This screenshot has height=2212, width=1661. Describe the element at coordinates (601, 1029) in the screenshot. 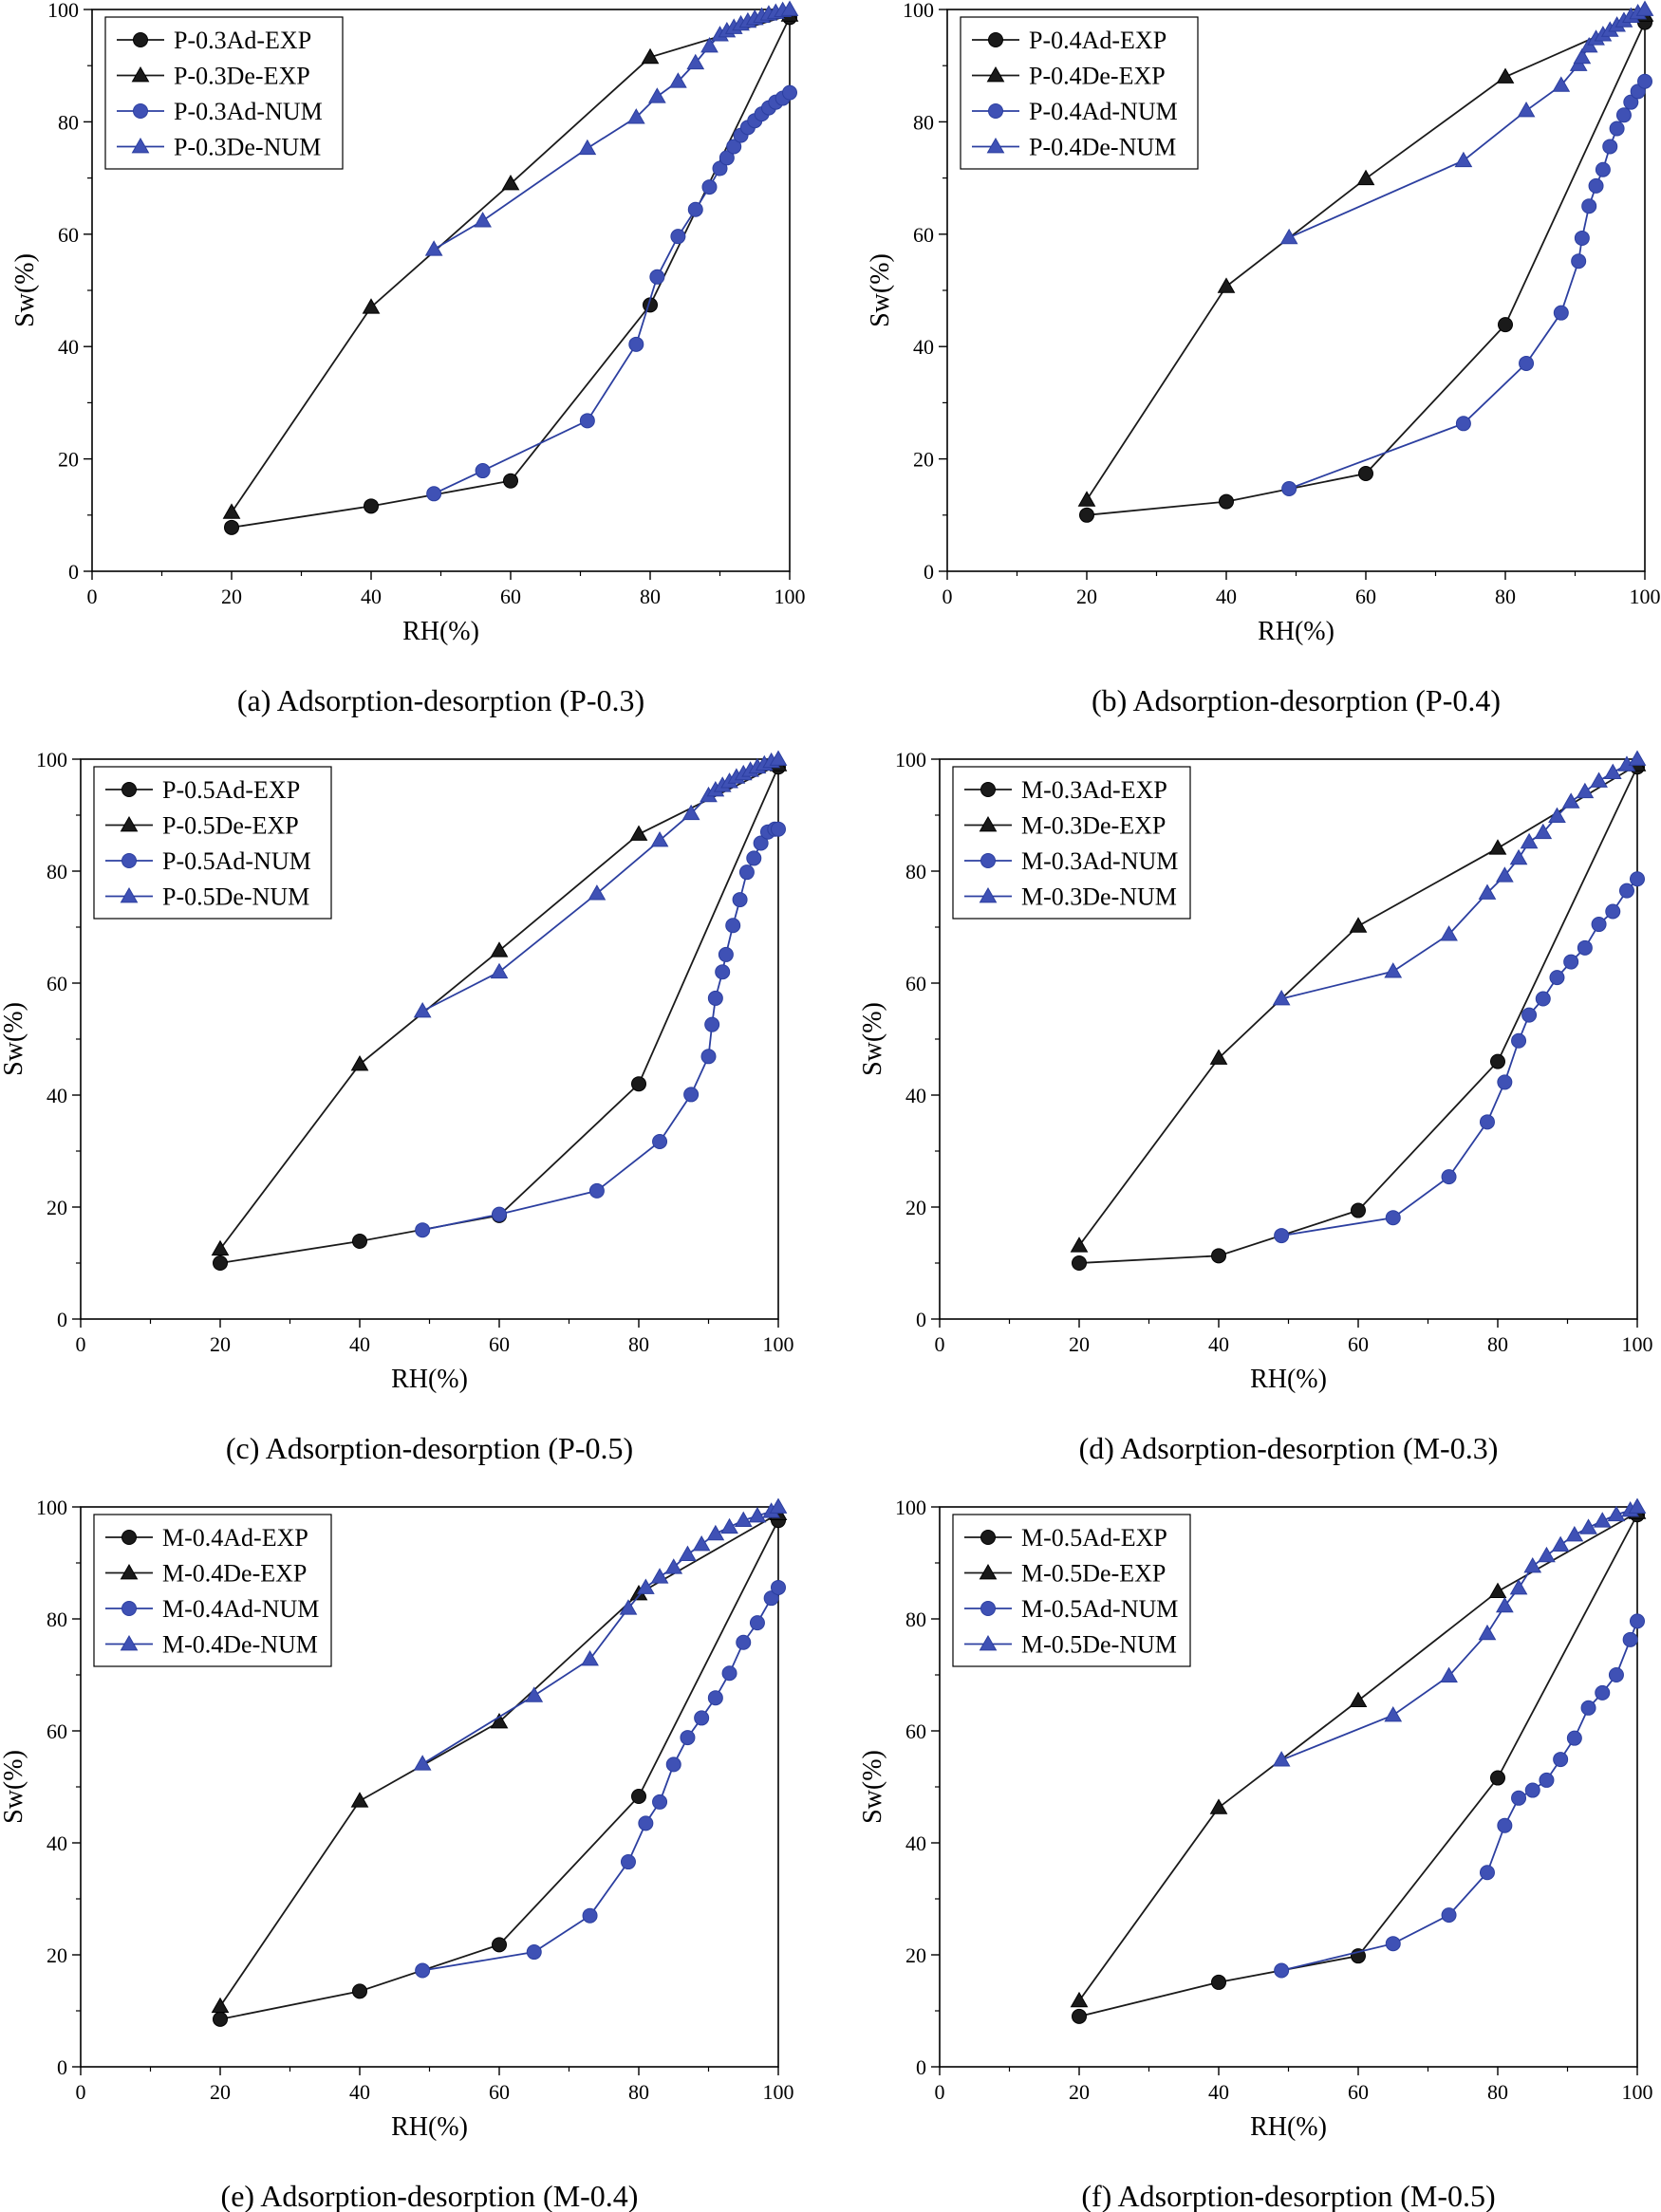

I see `series-P-0.5Ad-NUM` at that location.